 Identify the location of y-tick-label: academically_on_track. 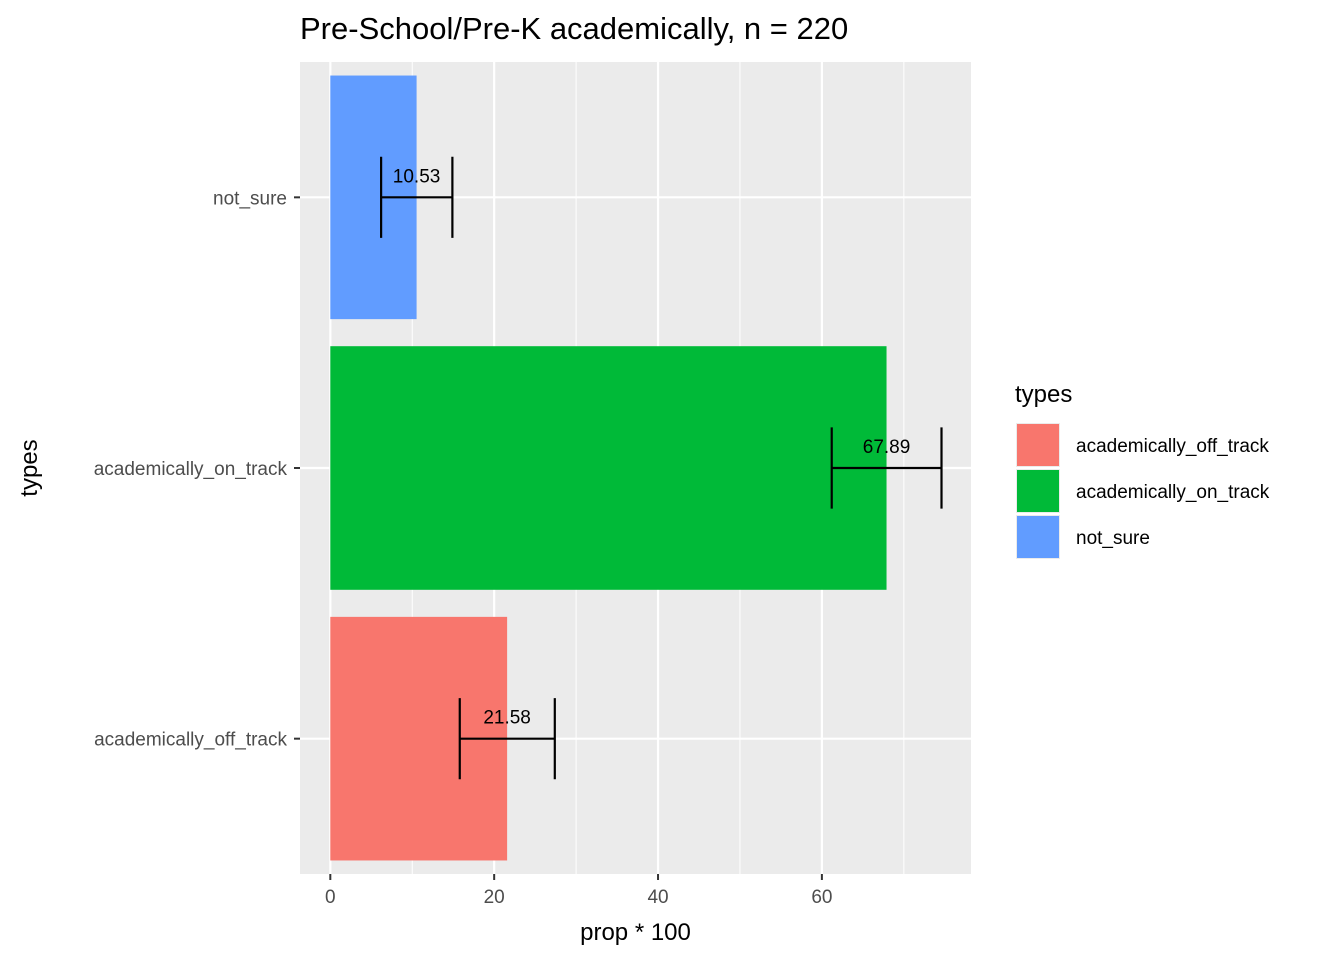
(191, 469).